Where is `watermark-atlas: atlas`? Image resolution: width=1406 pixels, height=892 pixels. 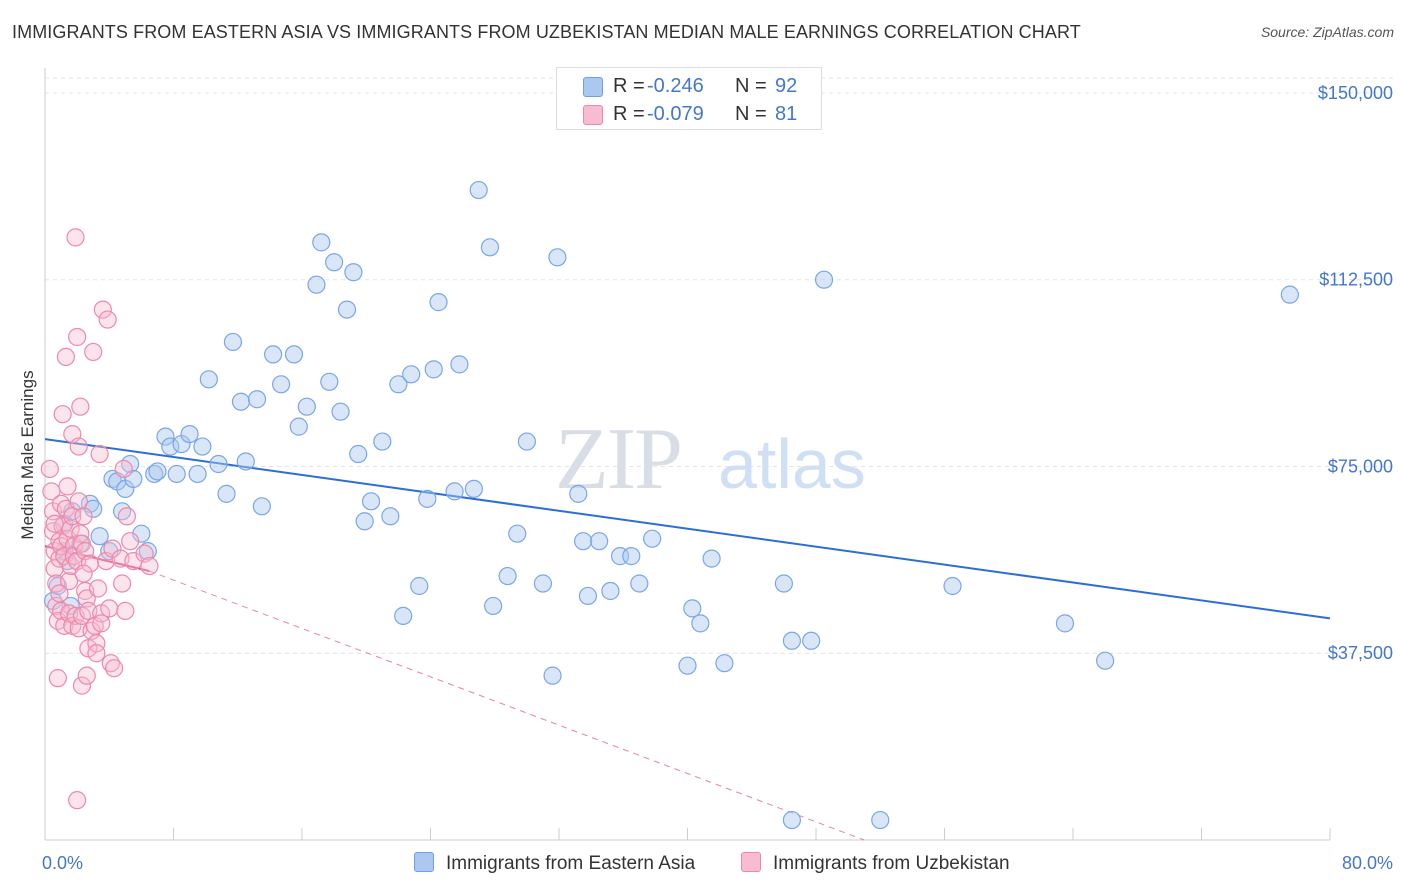
watermark-atlas: atlas is located at coordinates (792, 464).